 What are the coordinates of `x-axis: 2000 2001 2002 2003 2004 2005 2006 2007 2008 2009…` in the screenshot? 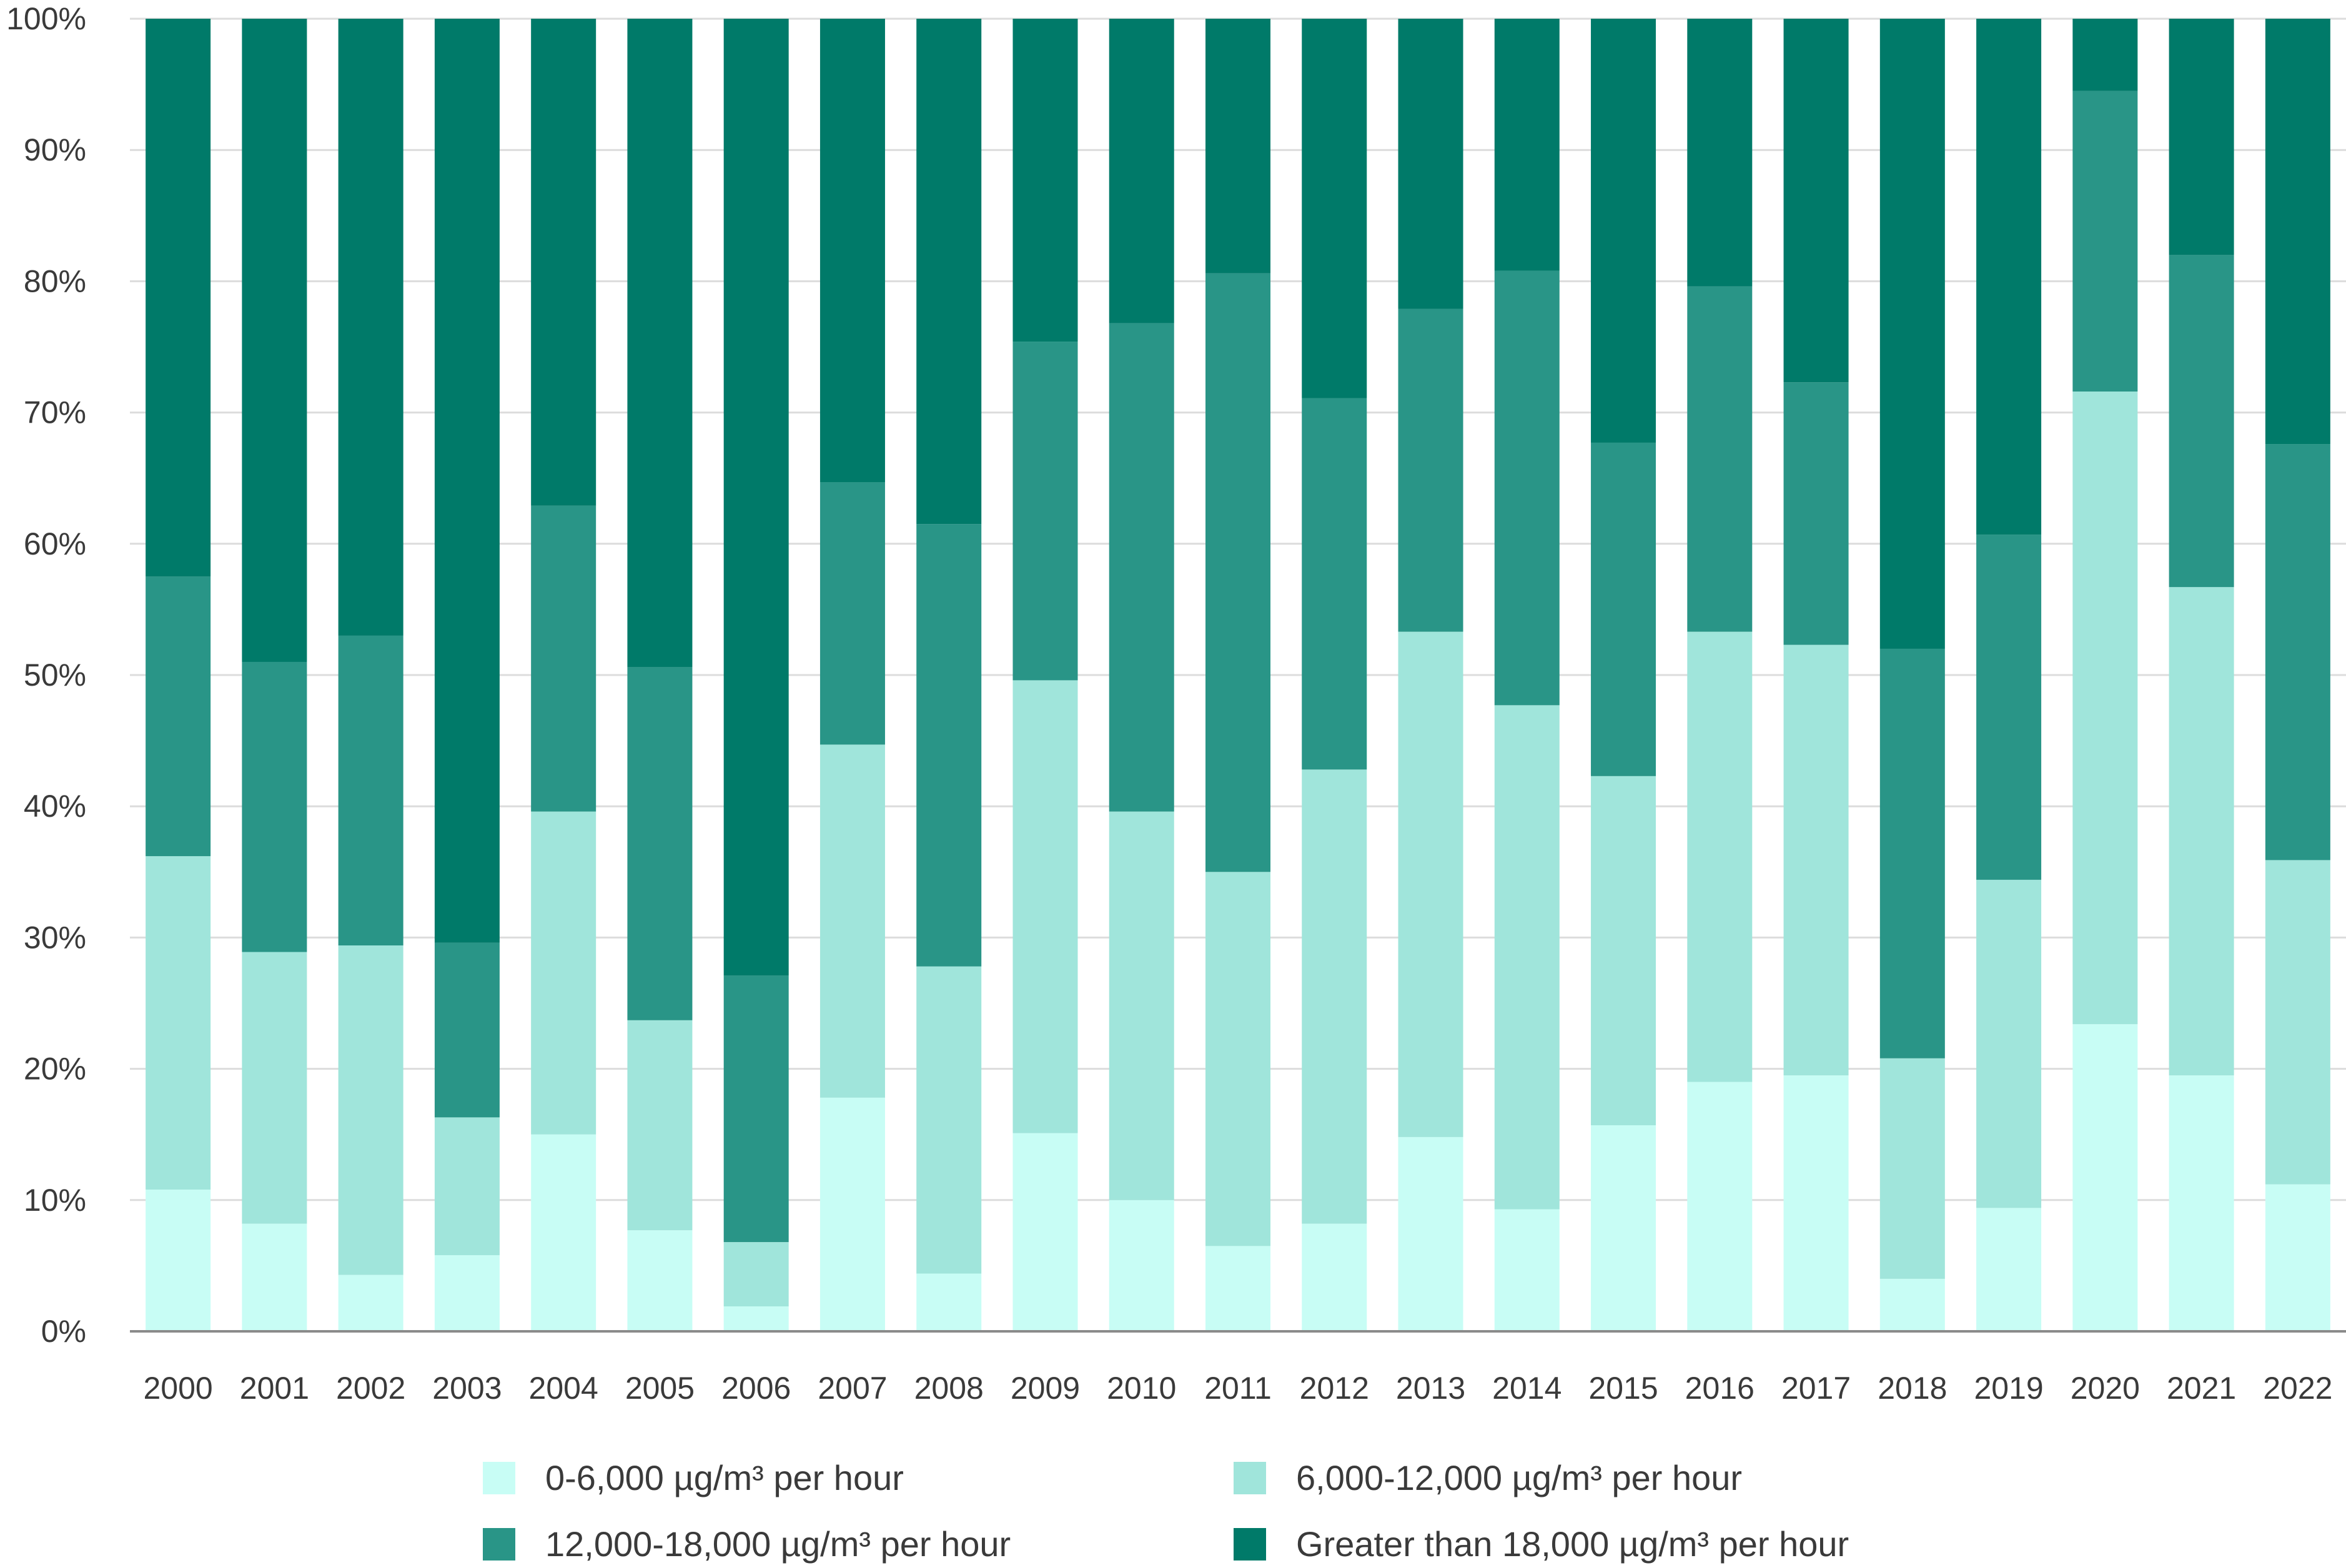 It's located at (1238, 1368).